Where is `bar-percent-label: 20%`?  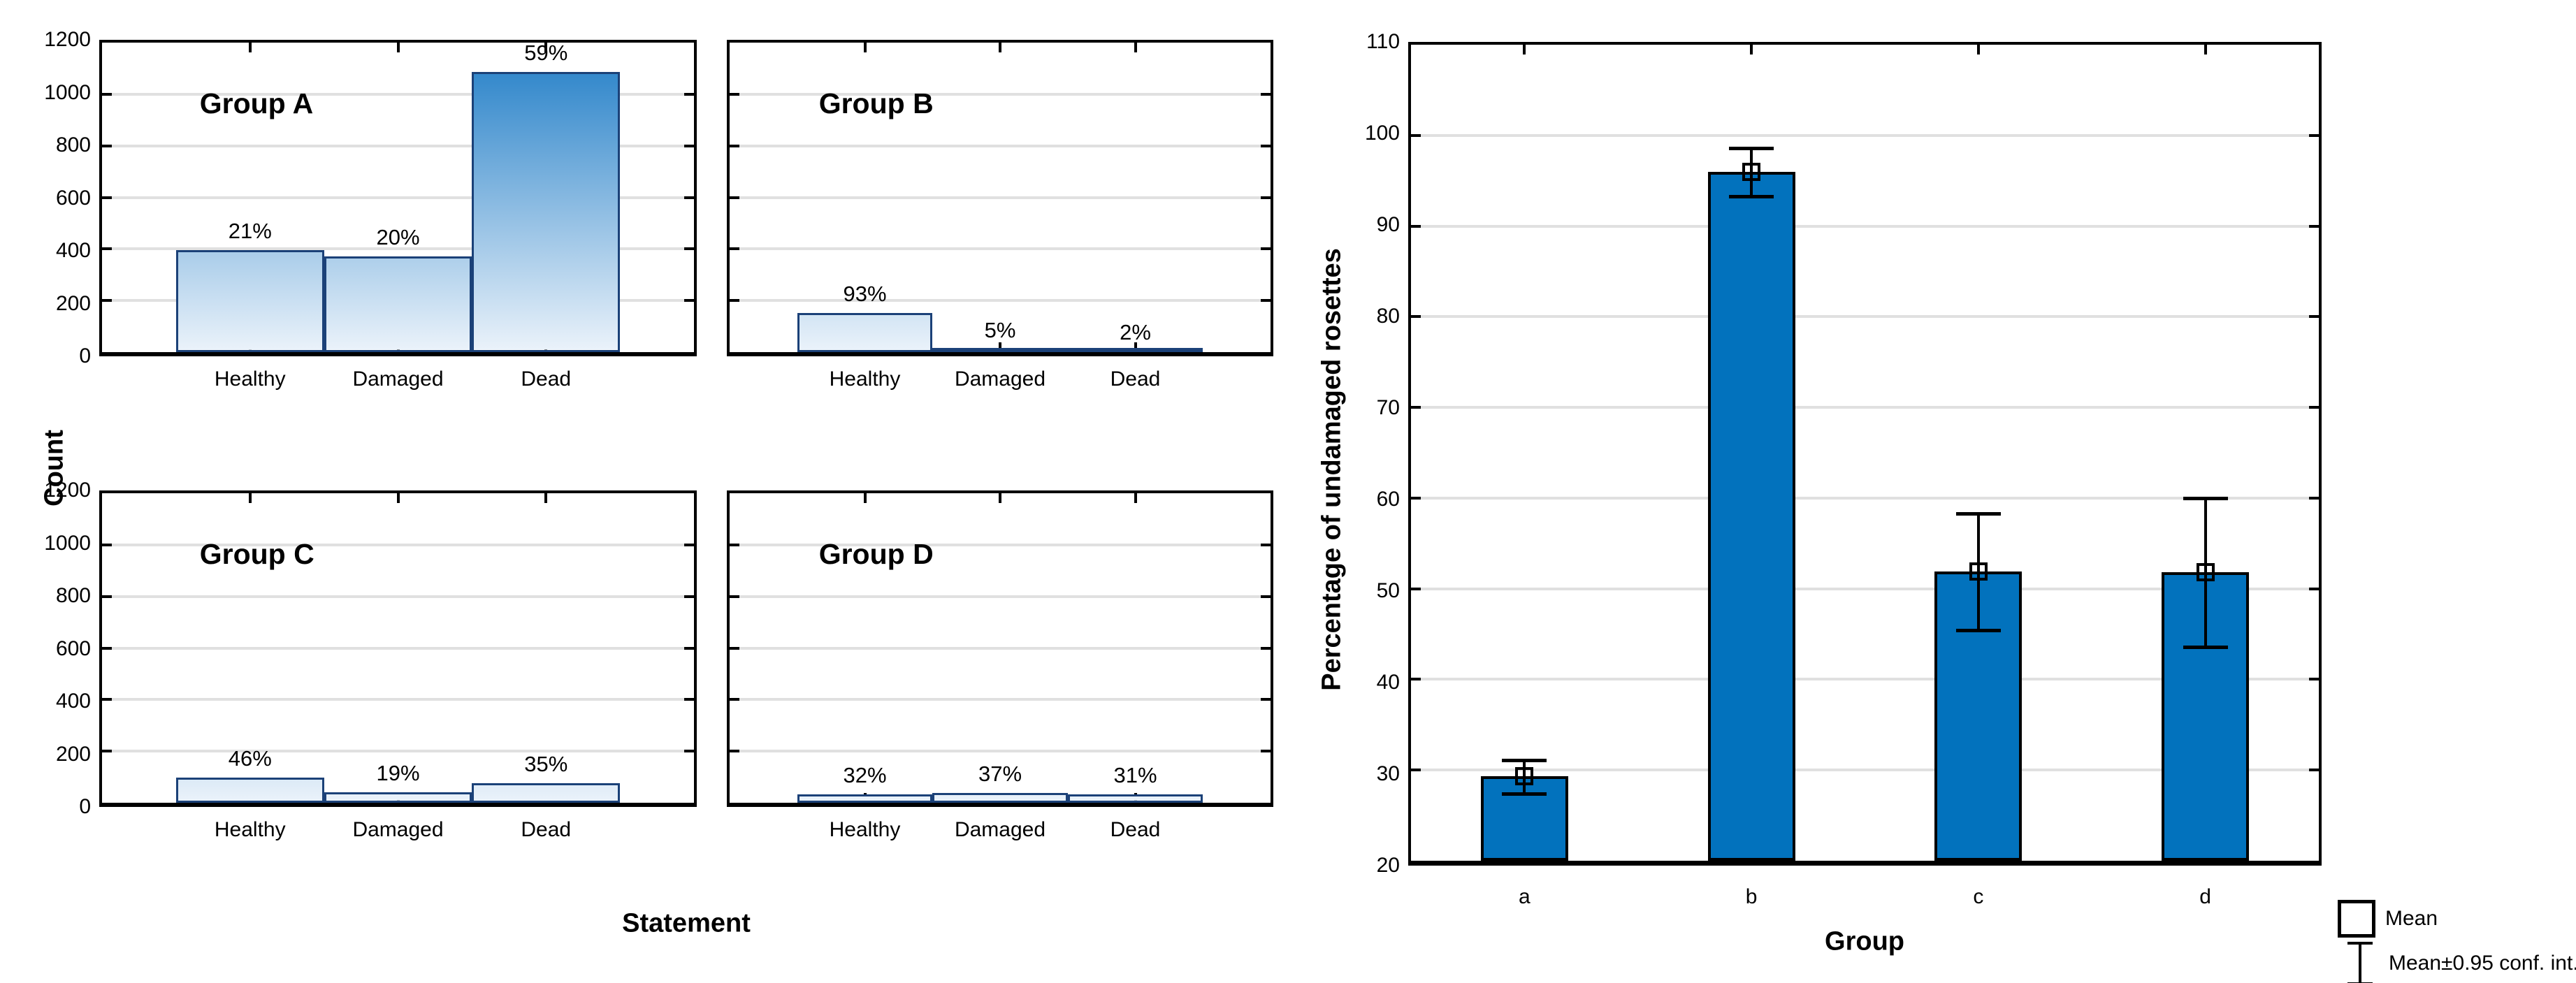
bar-percent-label: 20% is located at coordinates (398, 237).